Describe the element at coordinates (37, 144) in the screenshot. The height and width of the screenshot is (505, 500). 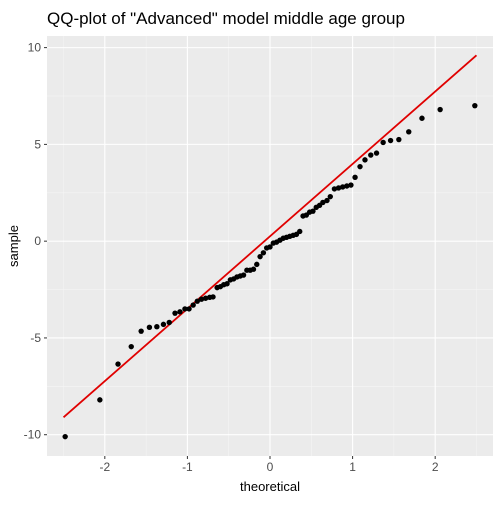
I see `y-tick-label: 5` at that location.